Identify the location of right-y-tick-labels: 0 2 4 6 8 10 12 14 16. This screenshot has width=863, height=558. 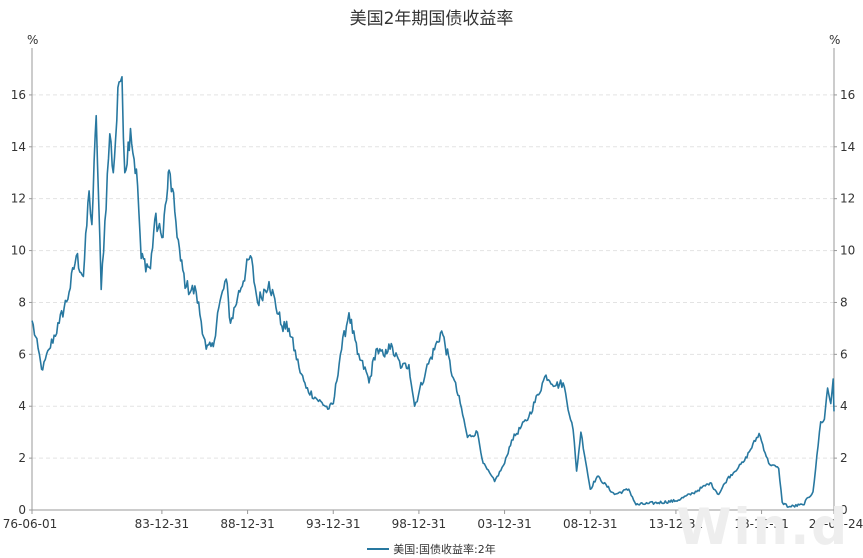
(847, 302).